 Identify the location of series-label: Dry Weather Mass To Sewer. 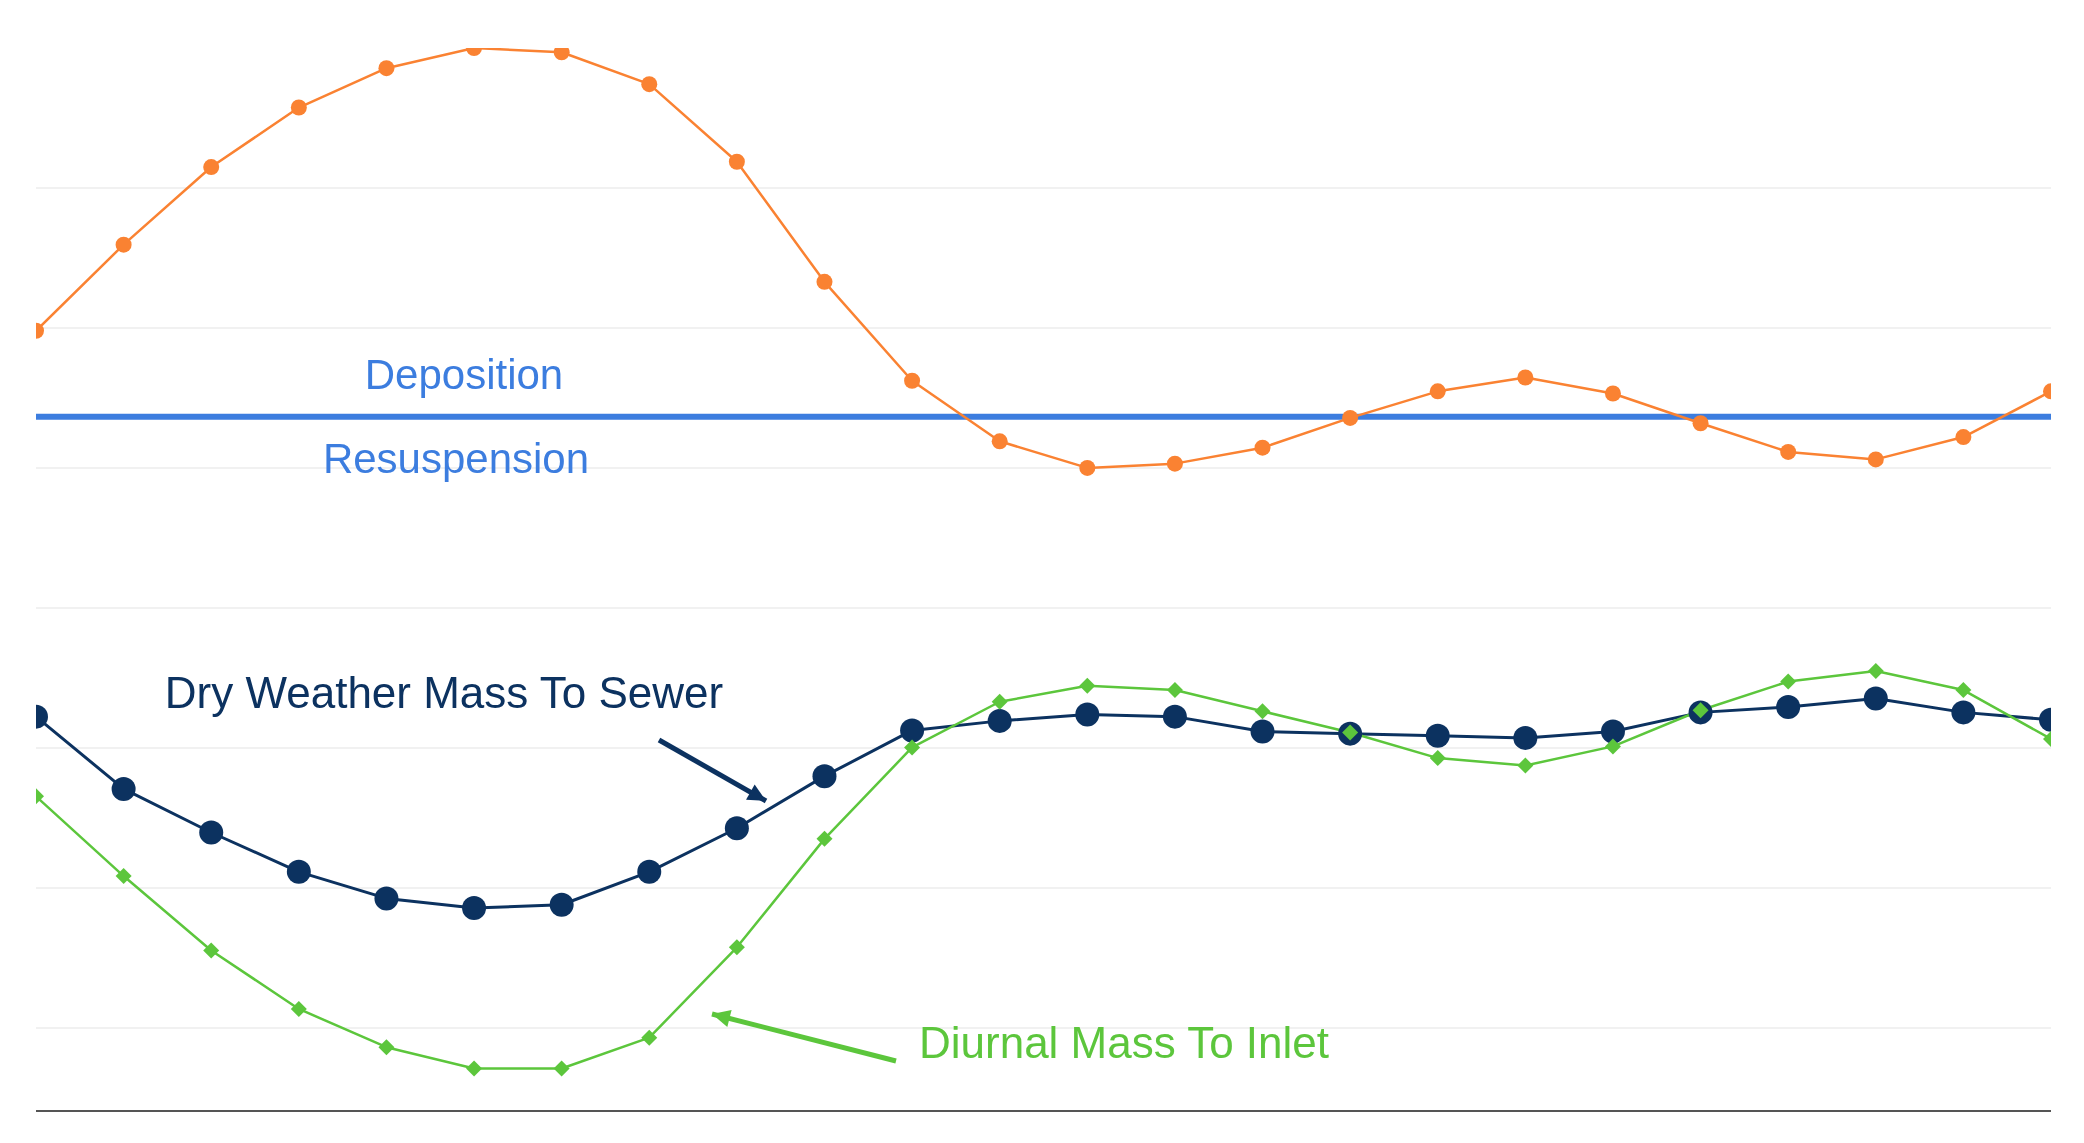
(444, 692).